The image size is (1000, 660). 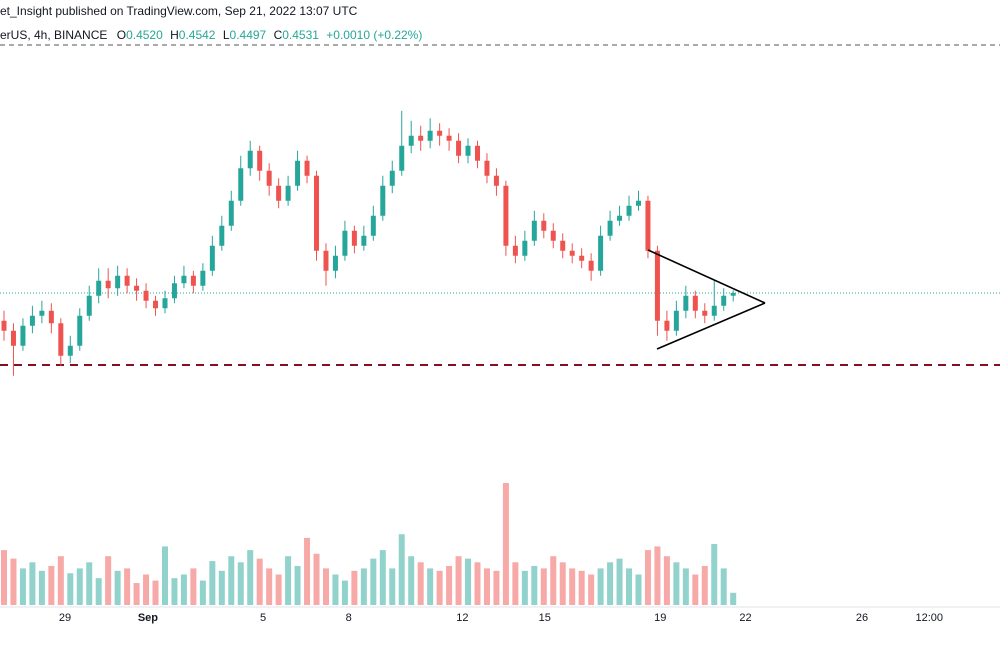 I want to click on x-tick-label: 19, so click(x=660, y=618).